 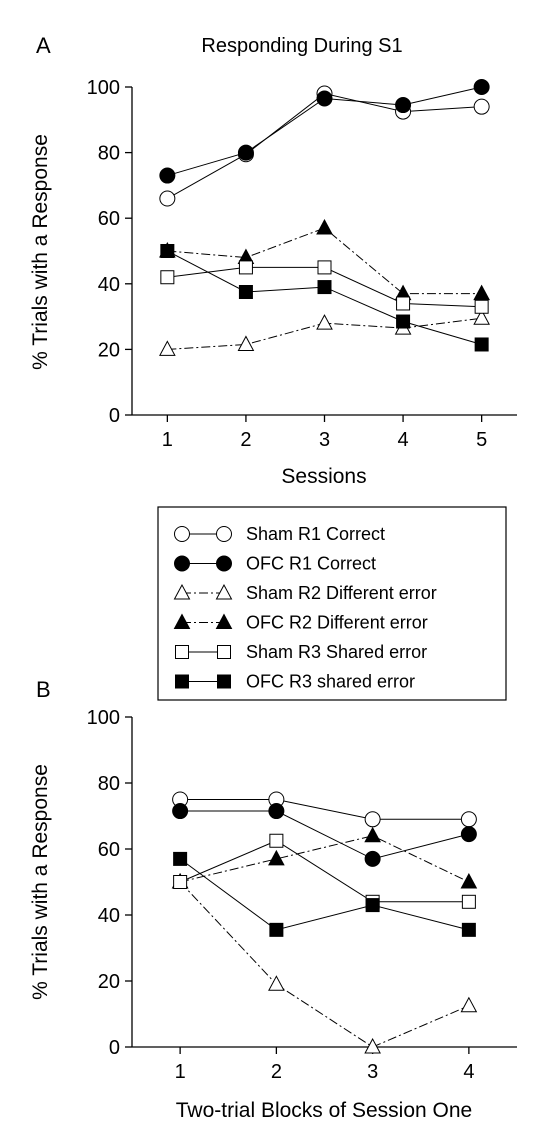 I want to click on panel-a-markers, so click(x=324, y=217).